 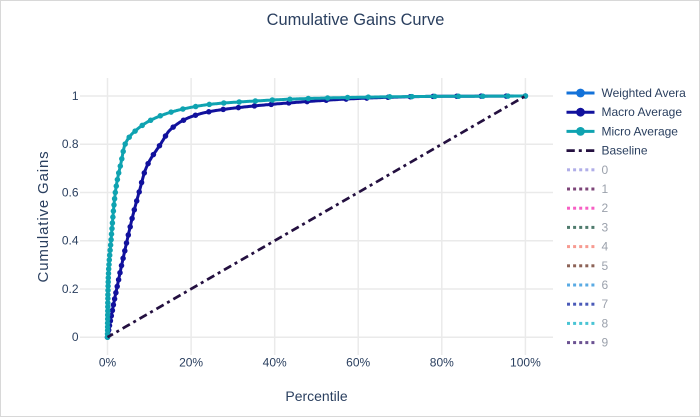 What do you see at coordinates (605, 227) in the screenshot?
I see `svg-text: 3` at bounding box center [605, 227].